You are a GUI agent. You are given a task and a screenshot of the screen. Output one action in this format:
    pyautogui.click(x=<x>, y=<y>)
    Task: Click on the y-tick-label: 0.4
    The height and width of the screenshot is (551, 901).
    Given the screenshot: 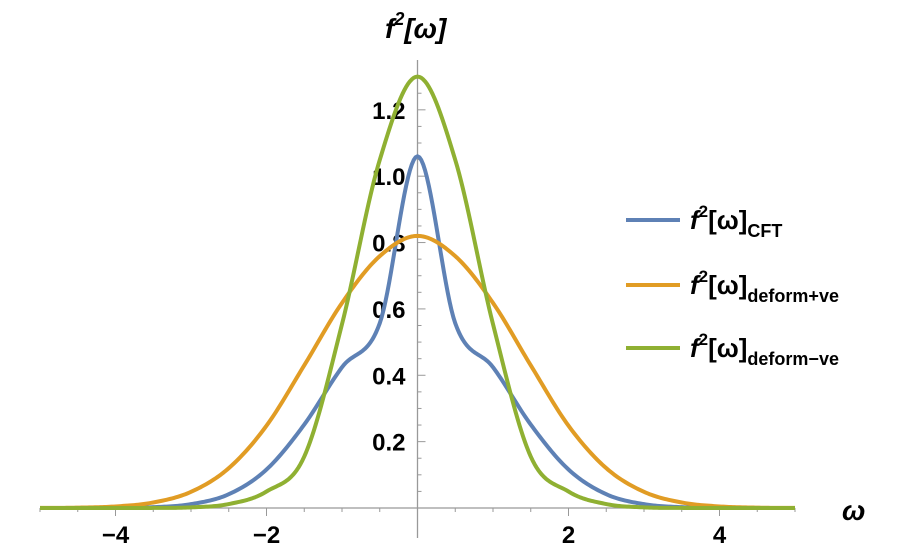 What is the action you would take?
    pyautogui.click(x=389, y=376)
    